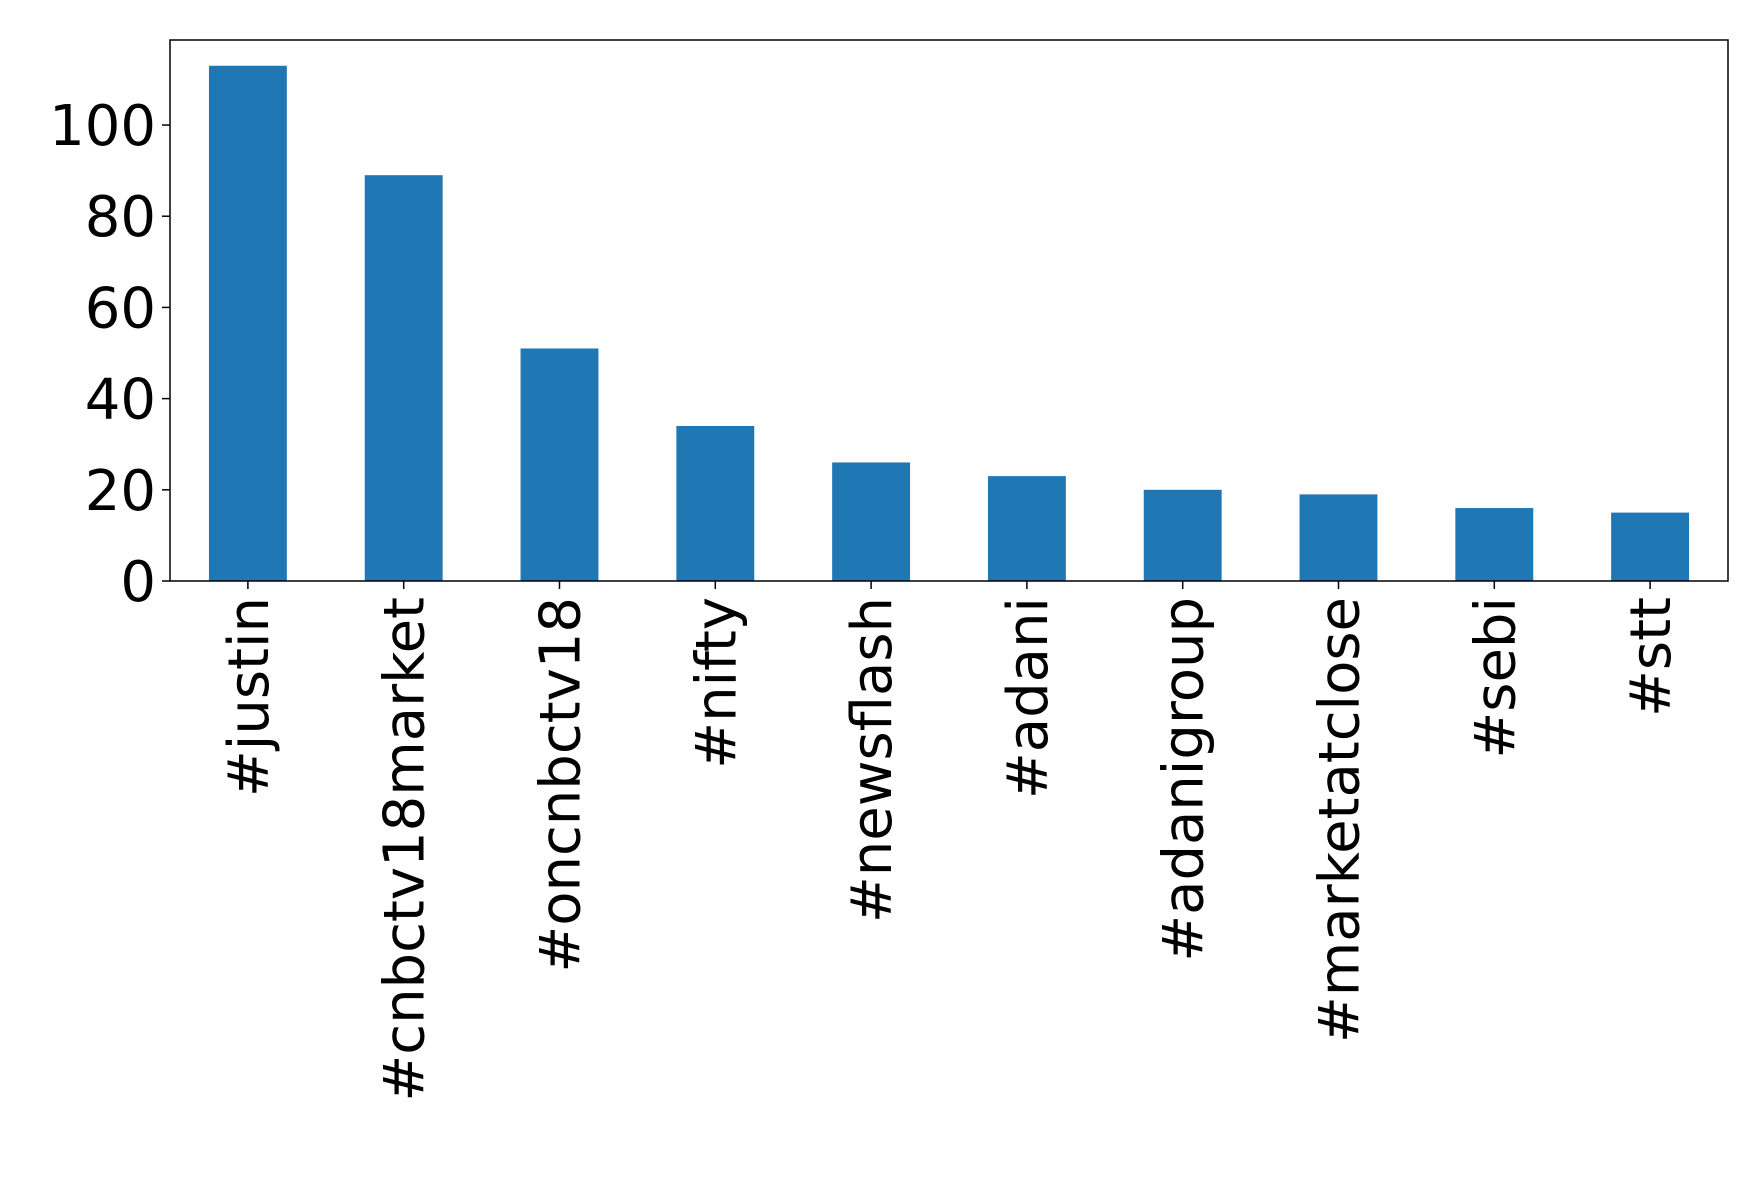 The width and height of the screenshot is (1758, 1191). I want to click on x-tick-label: #adani, so click(1028, 698).